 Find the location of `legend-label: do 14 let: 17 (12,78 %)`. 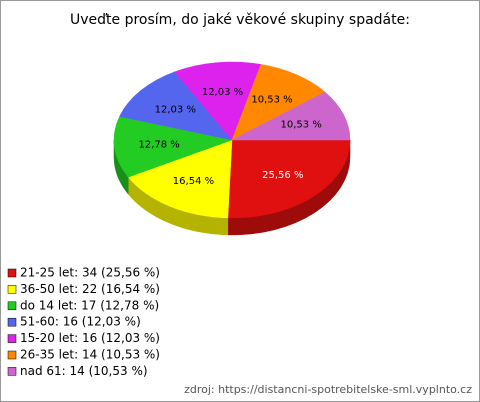

legend-label: do 14 let: 17 (12,78 %) is located at coordinates (89, 305).